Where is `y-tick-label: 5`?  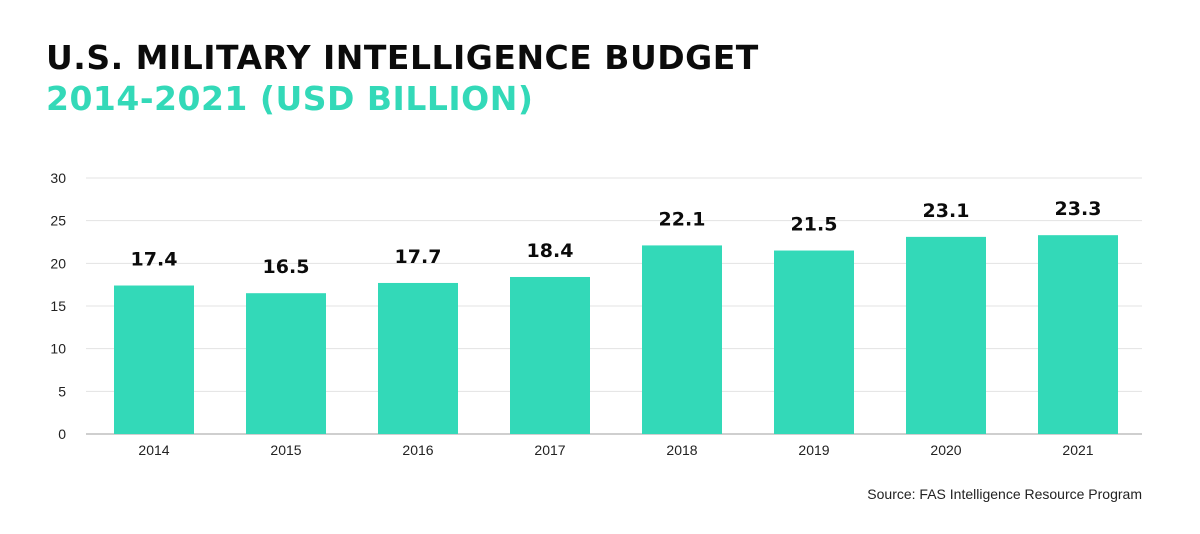
y-tick-label: 5 is located at coordinates (62, 391).